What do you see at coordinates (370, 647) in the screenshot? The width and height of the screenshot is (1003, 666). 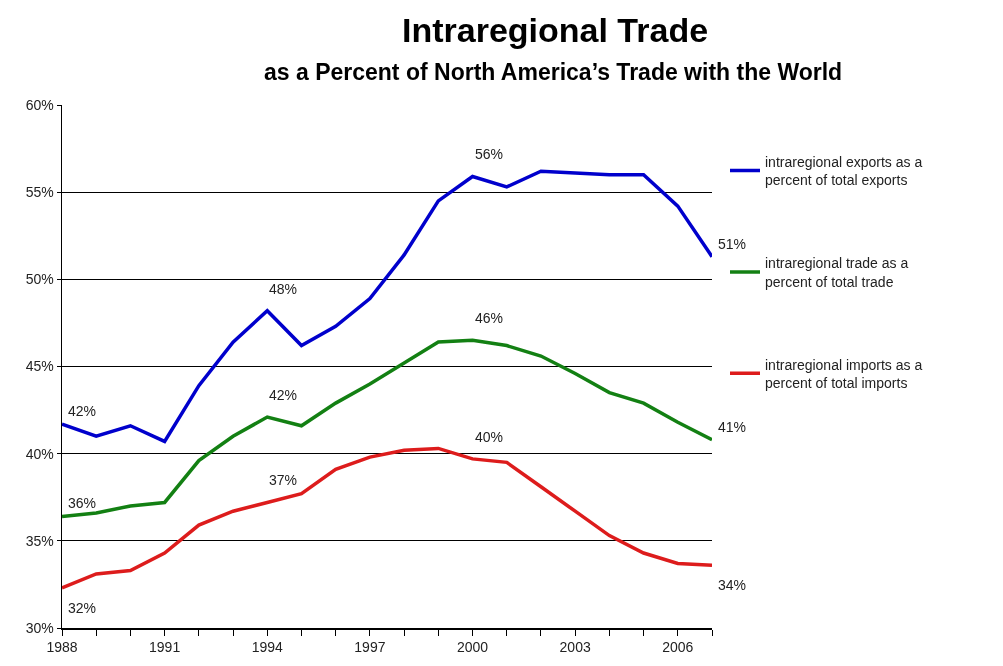 I see `x-tick-label: 1997` at bounding box center [370, 647].